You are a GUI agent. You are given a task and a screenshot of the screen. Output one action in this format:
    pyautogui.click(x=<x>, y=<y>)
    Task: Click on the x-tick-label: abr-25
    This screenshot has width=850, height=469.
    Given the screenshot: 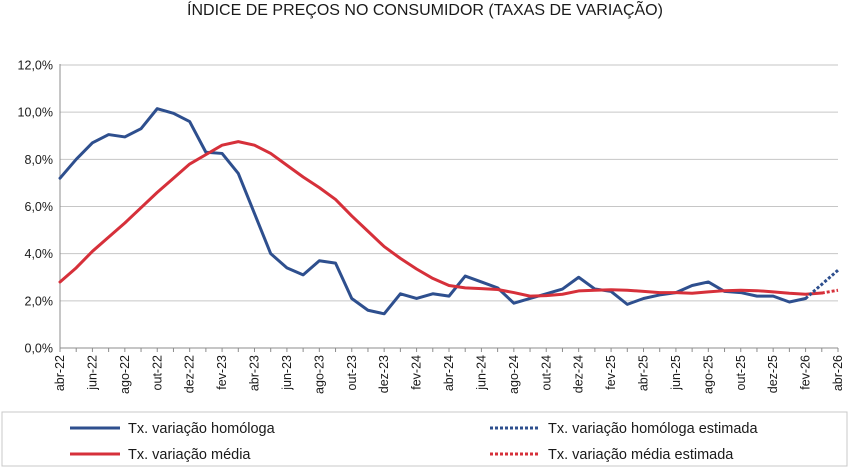 What is the action you would take?
    pyautogui.click(x=644, y=373)
    